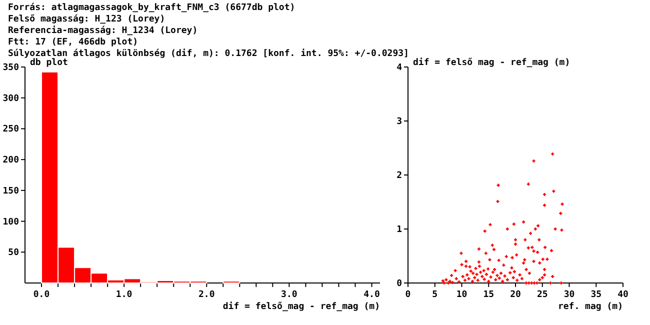 The width and height of the screenshot is (650, 325). What do you see at coordinates (103, 30) in the screenshot?
I see `text: Referencia-magasság: H_1234 (Lorey)` at bounding box center [103, 30].